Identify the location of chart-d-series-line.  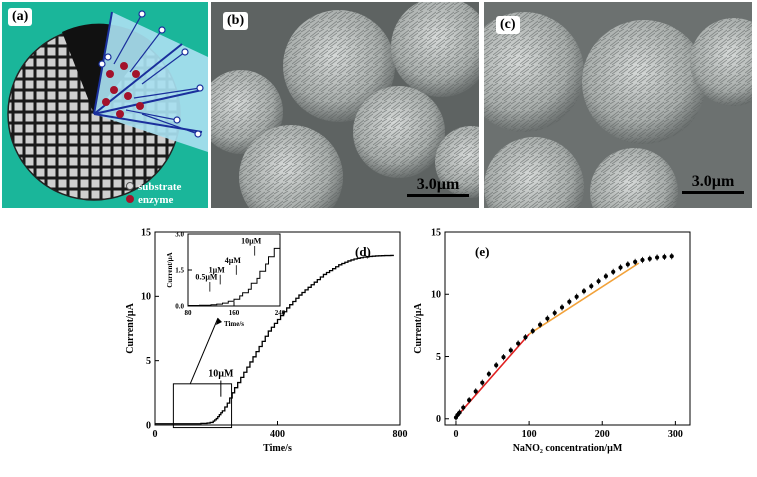
(274, 339).